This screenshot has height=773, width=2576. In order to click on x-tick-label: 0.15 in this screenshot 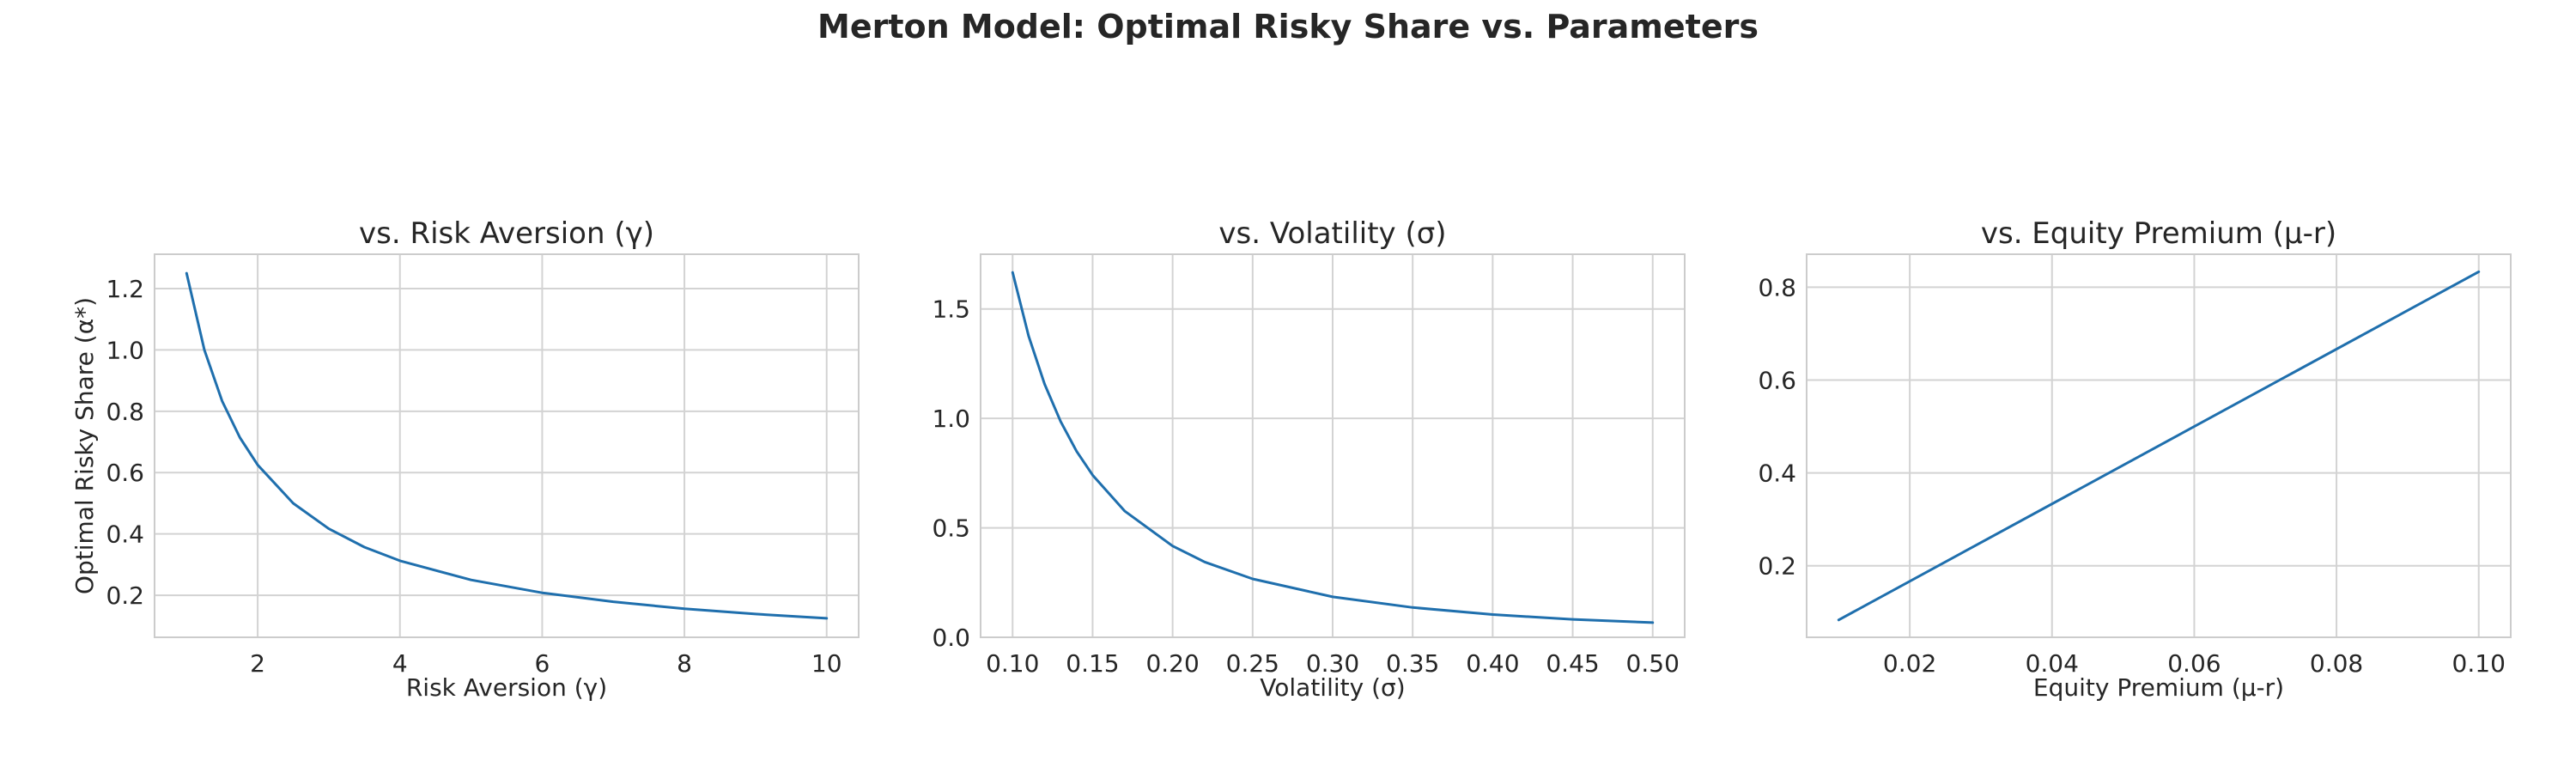, I will do `click(1092, 663)`.